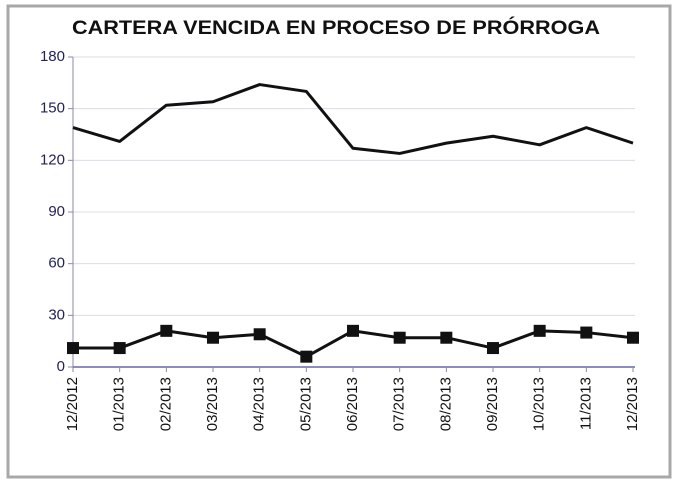  What do you see at coordinates (52, 159) in the screenshot?
I see `y-tick-label: 120` at bounding box center [52, 159].